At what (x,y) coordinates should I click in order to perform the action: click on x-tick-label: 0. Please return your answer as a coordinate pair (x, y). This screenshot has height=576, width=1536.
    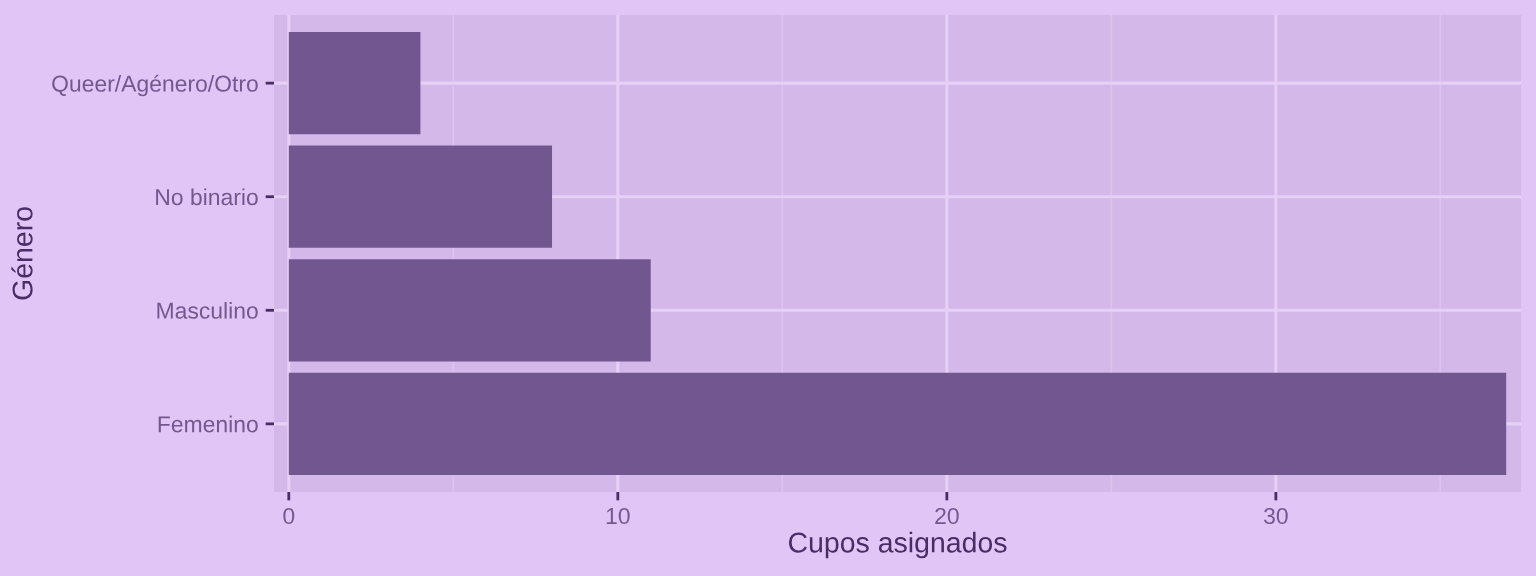
    Looking at the image, I should click on (289, 516).